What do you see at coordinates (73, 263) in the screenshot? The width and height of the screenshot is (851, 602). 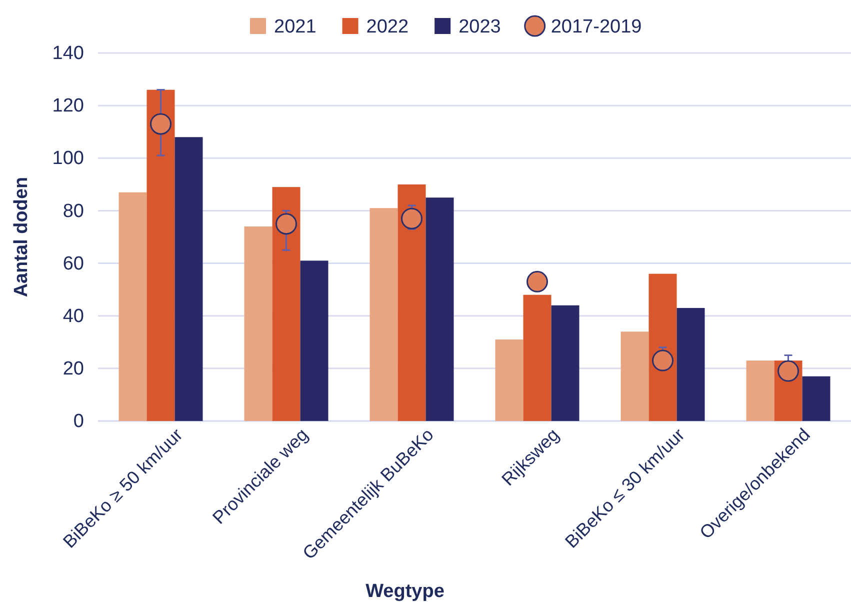 I see `y-tick-label: 60` at bounding box center [73, 263].